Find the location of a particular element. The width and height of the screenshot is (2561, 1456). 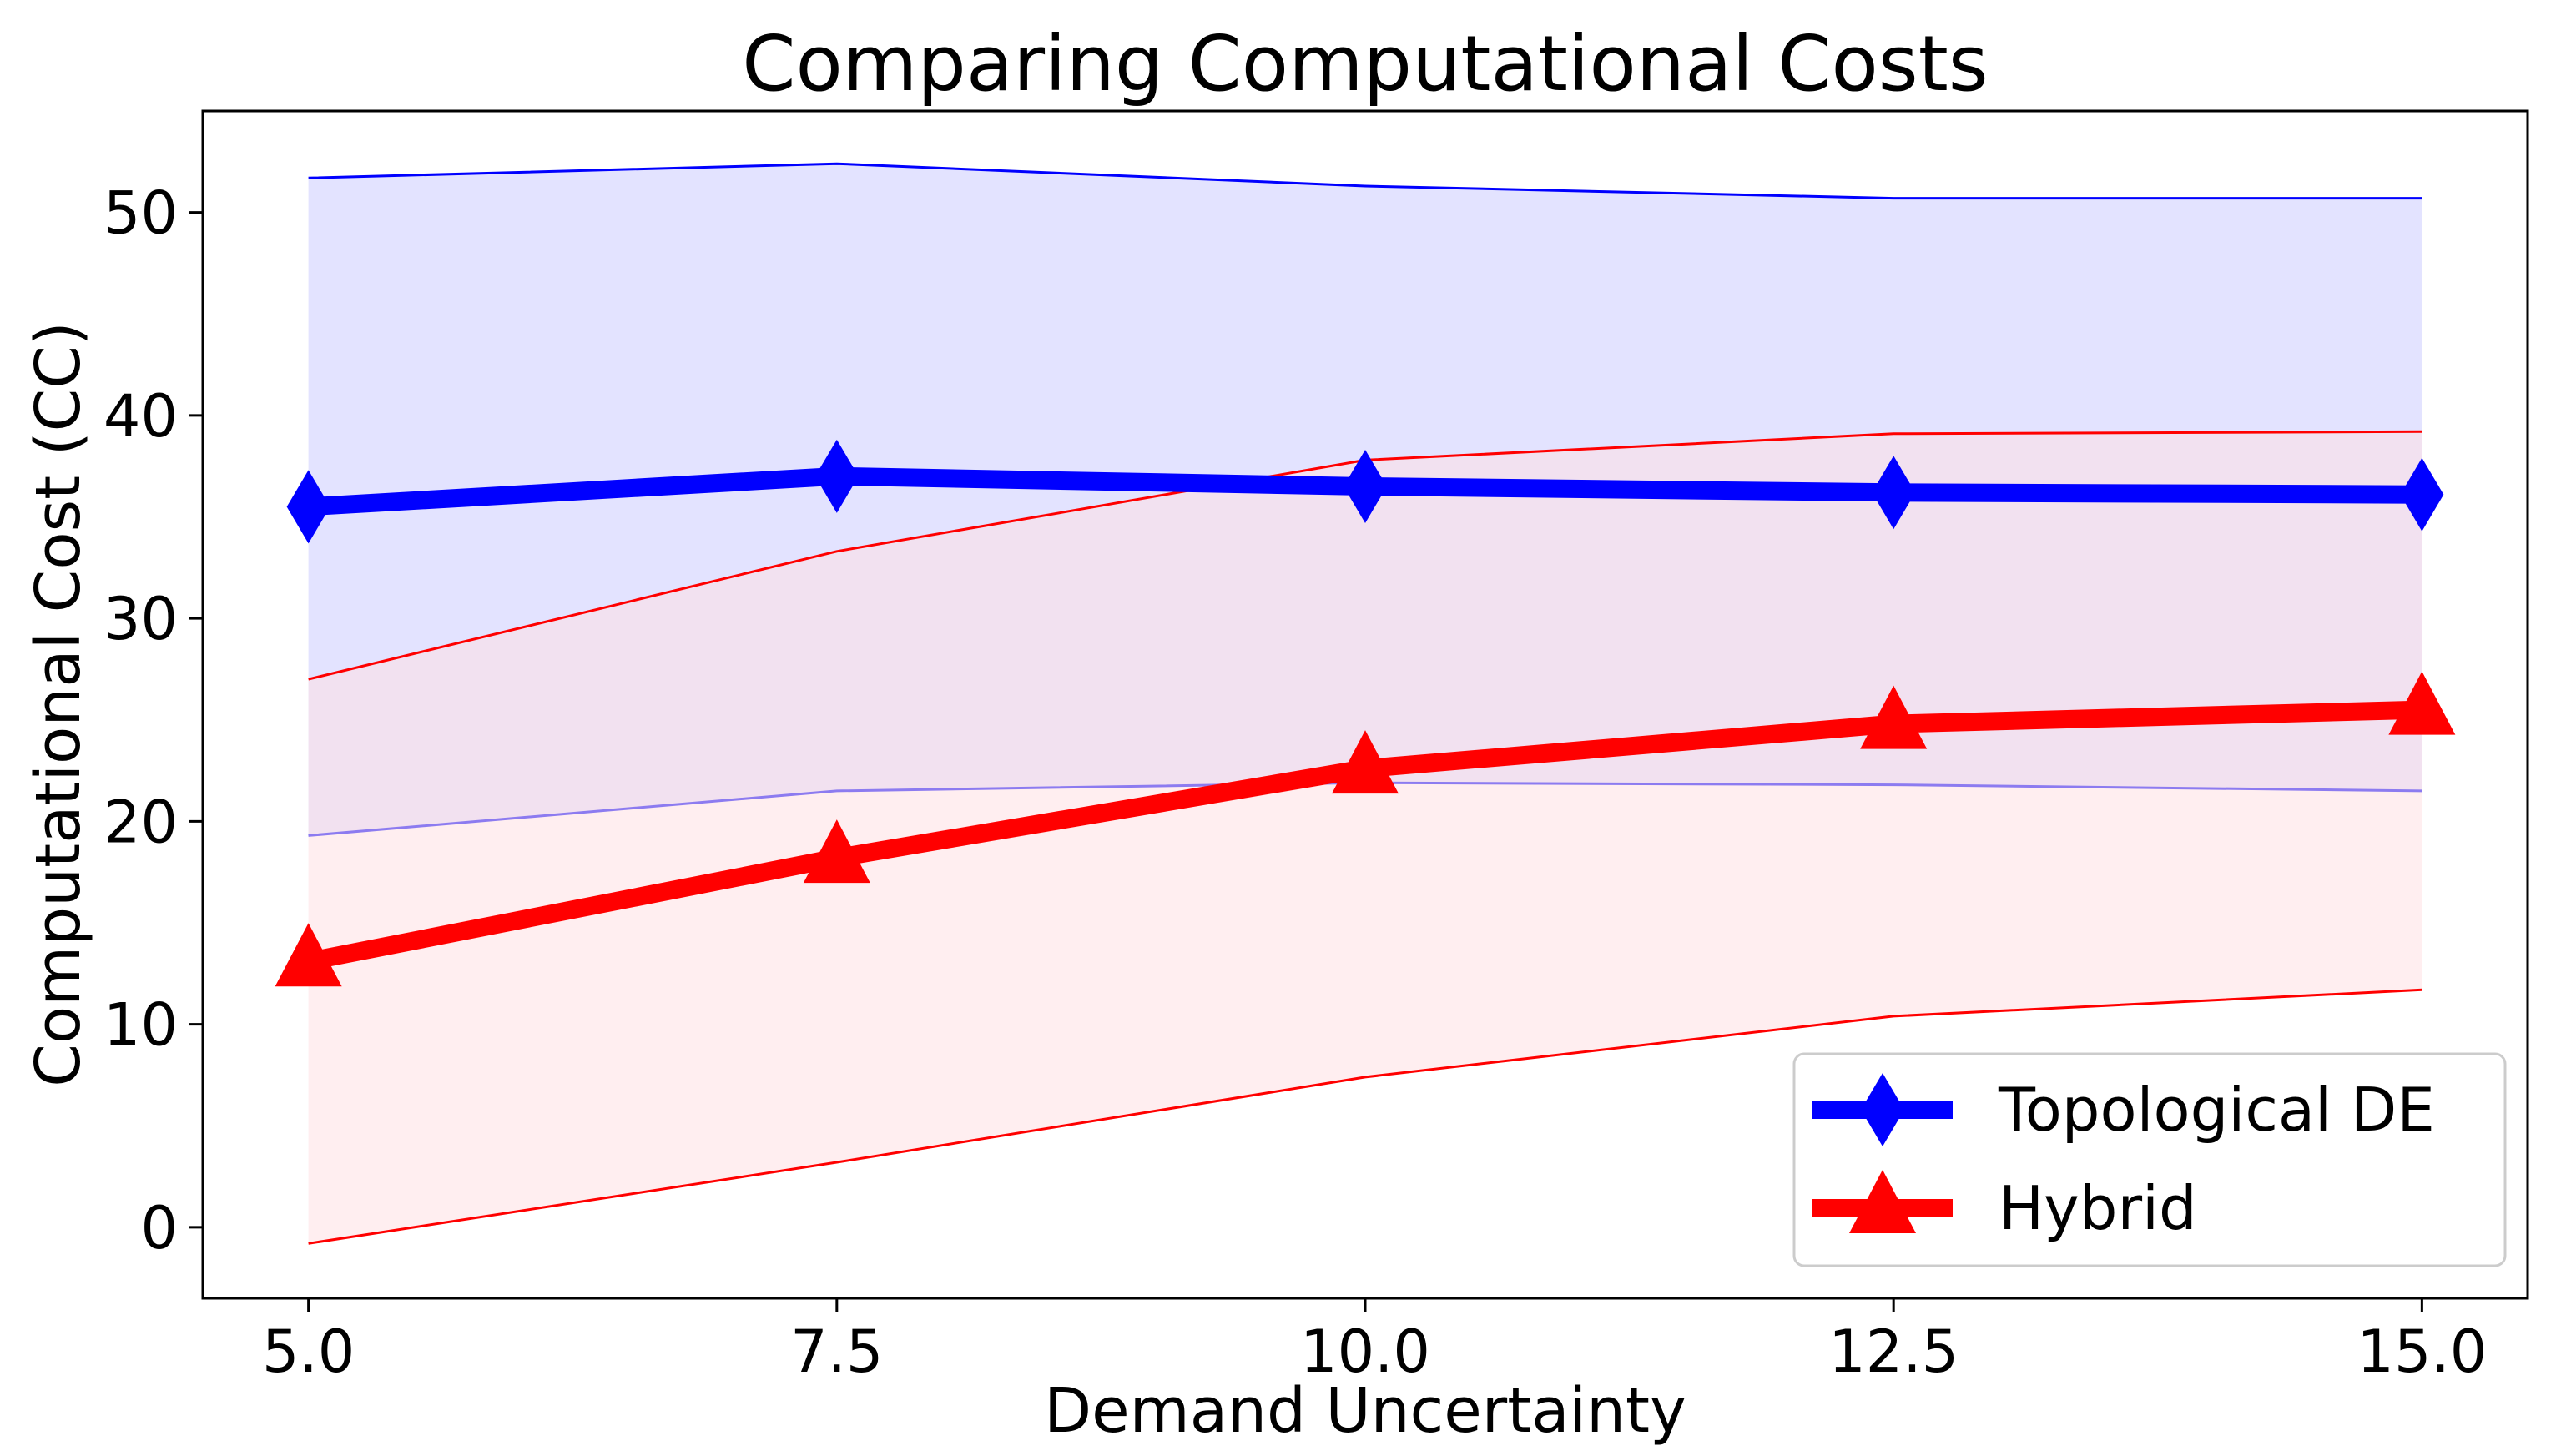

x-tick-label: 12.5 is located at coordinates (1893, 1351).